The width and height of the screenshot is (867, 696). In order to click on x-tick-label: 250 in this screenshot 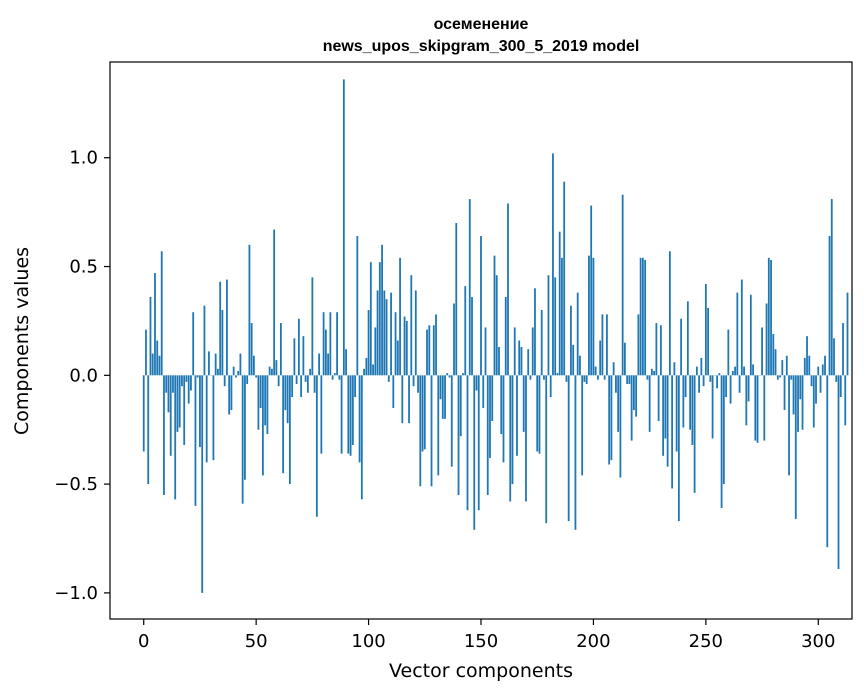, I will do `click(706, 641)`.